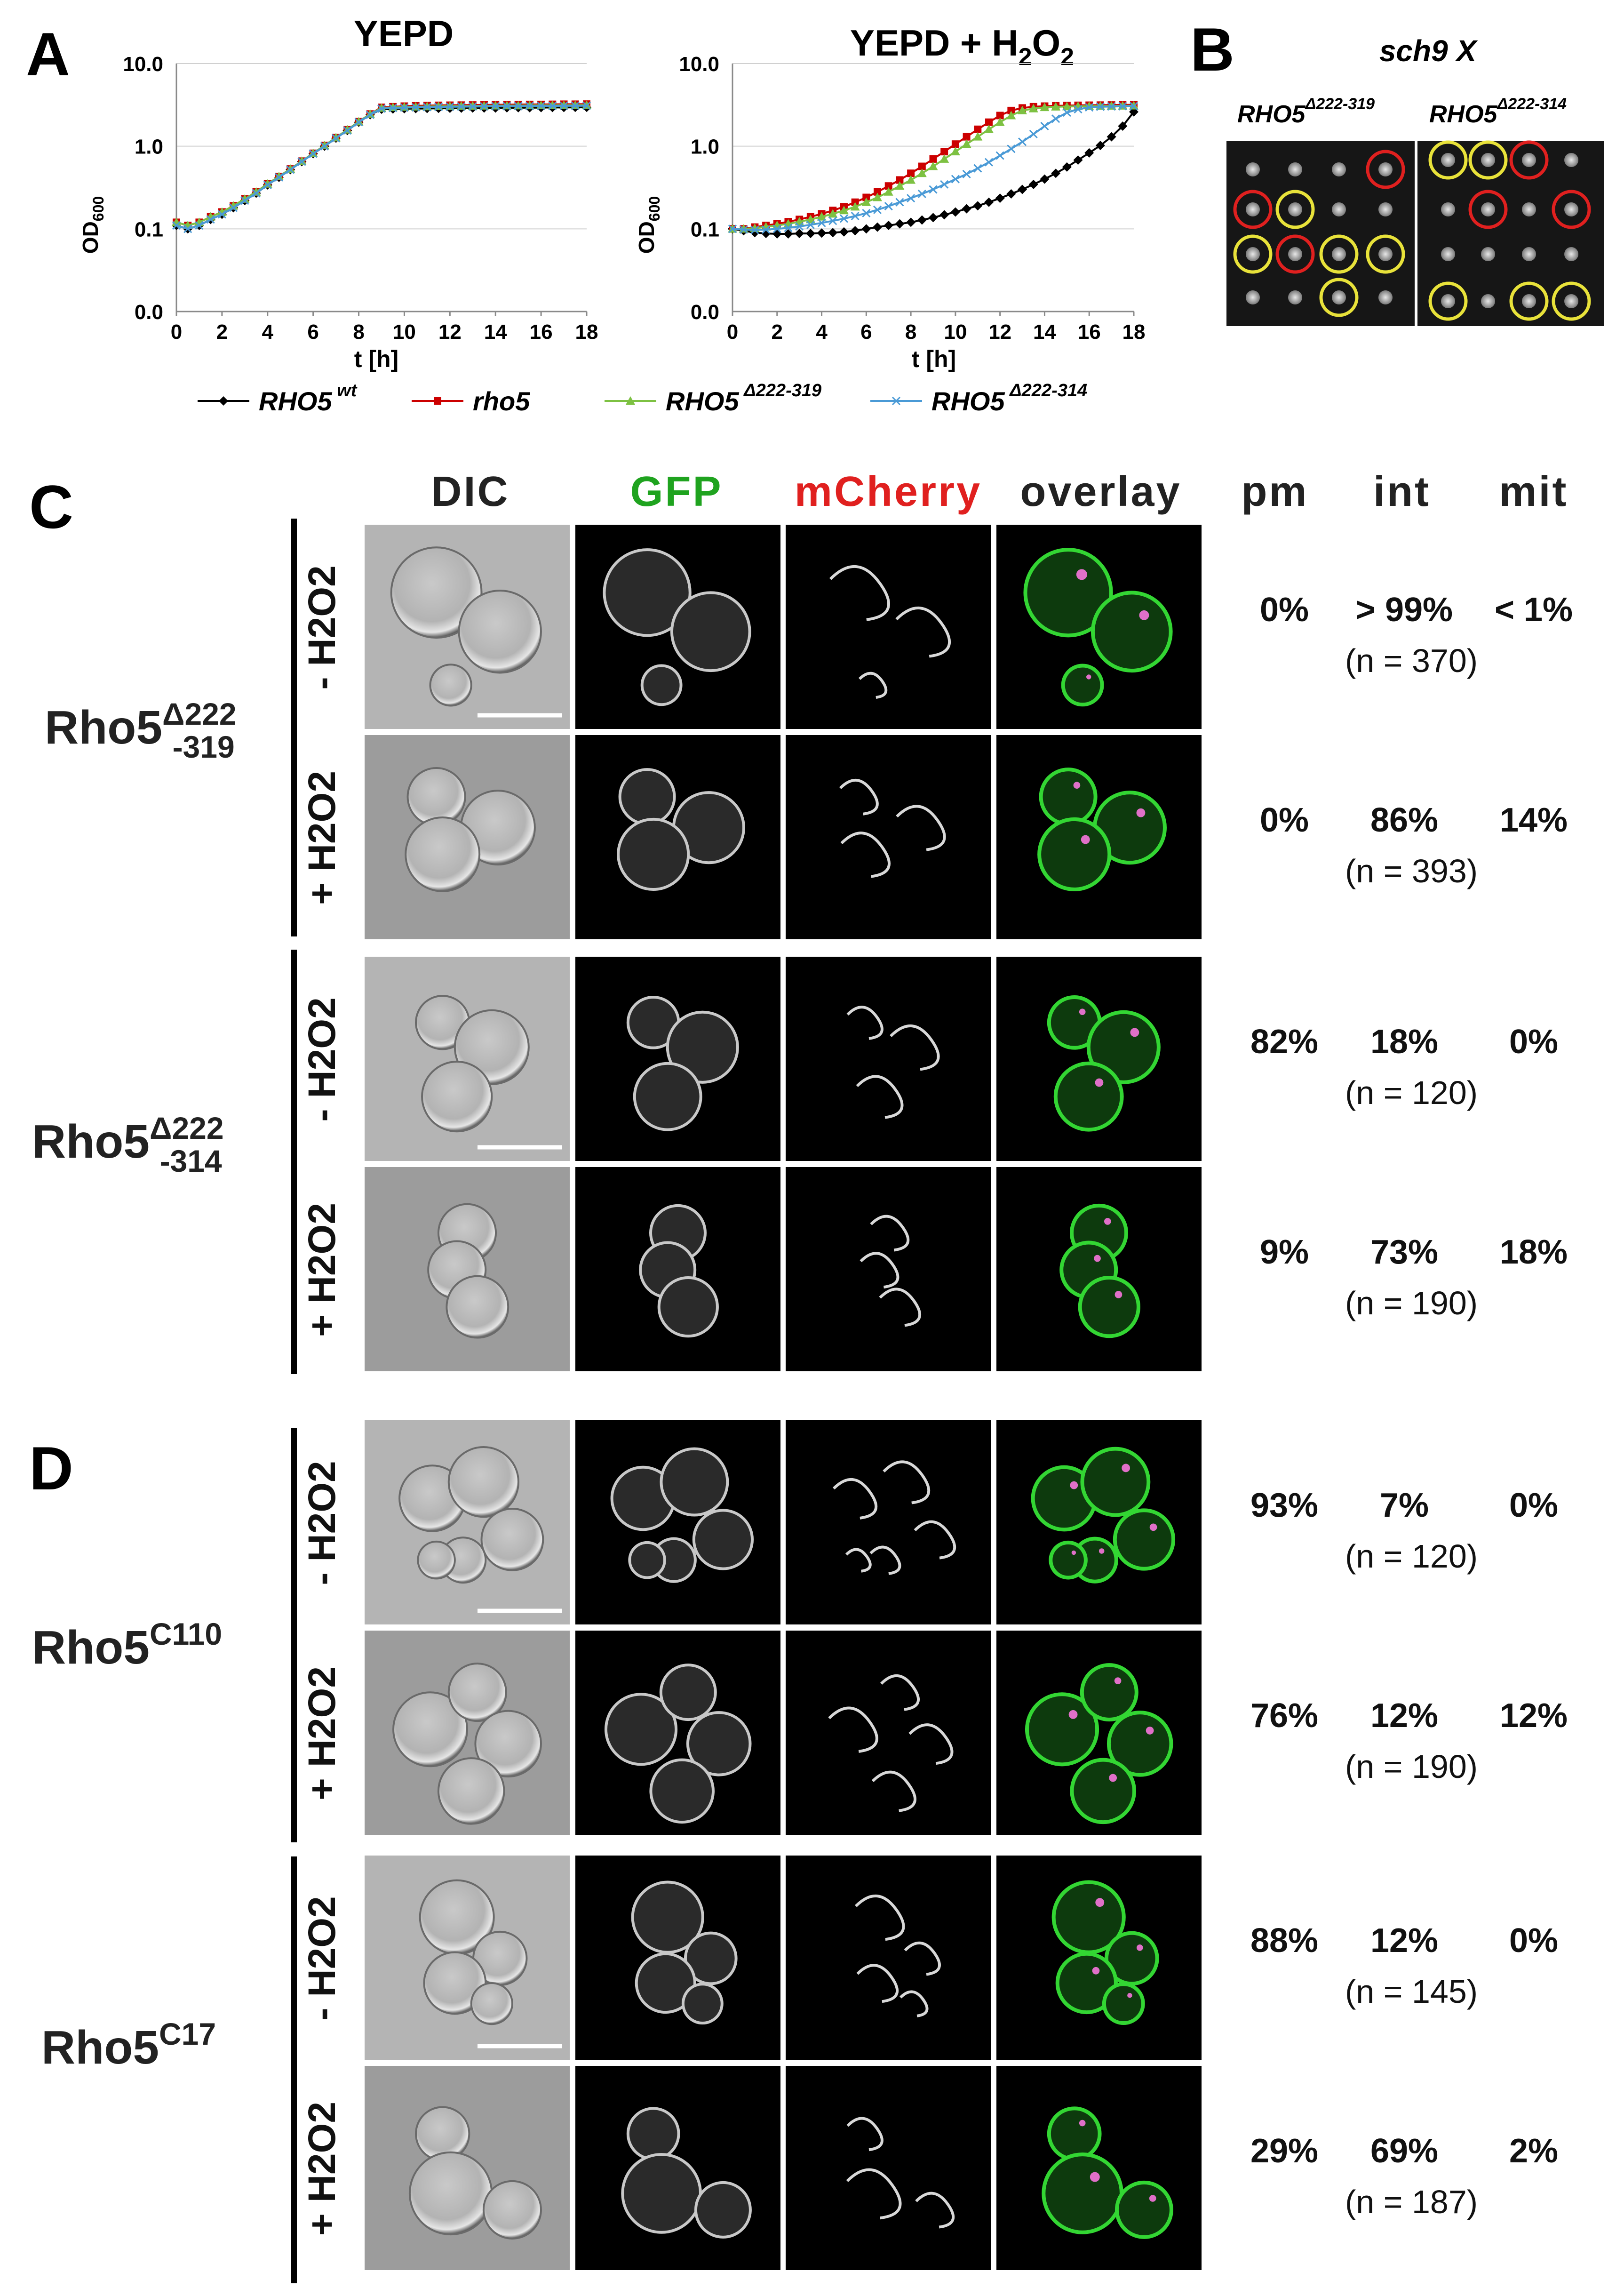 This screenshot has width=1624, height=2296. I want to click on legend-entry: RHO5 Δ222-319, so click(713, 398).